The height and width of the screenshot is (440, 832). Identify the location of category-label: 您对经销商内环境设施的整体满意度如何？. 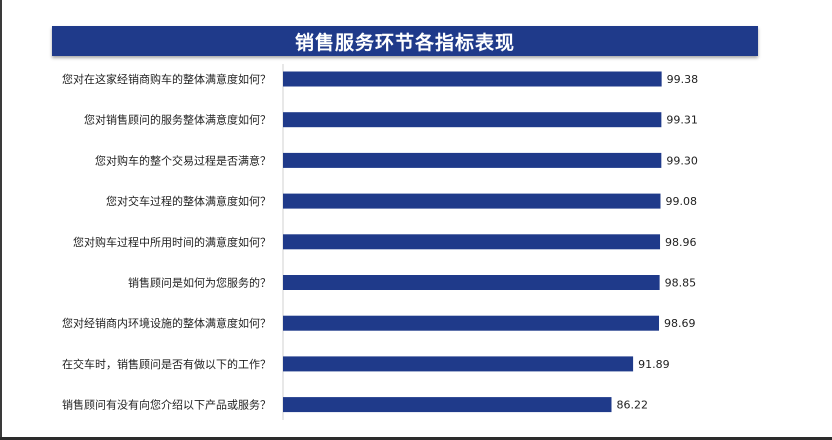
(166, 323).